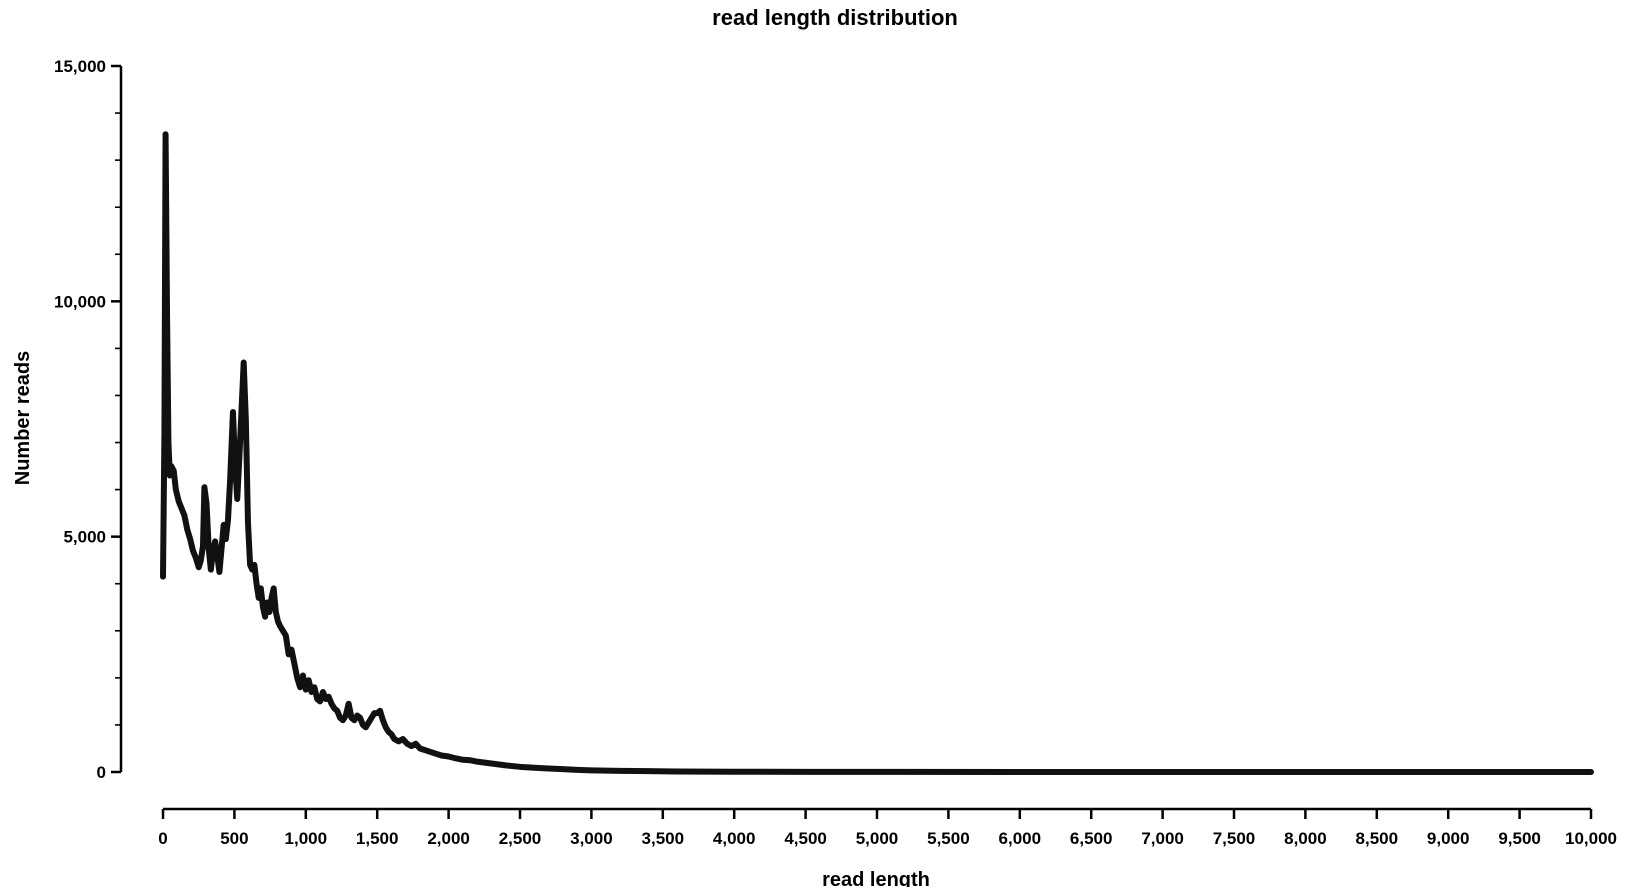 The width and height of the screenshot is (1631, 887). What do you see at coordinates (1448, 838) in the screenshot?
I see `x-tick-label: 9,000` at bounding box center [1448, 838].